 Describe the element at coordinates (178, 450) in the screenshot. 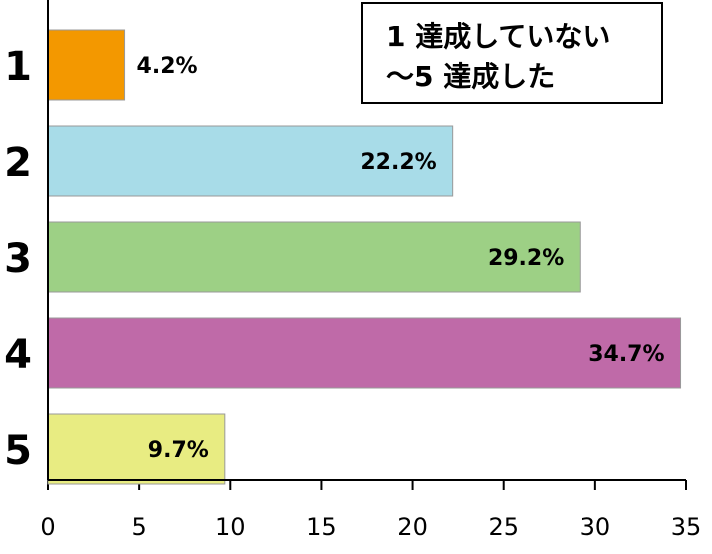

I see `value-label: 9.7%` at that location.